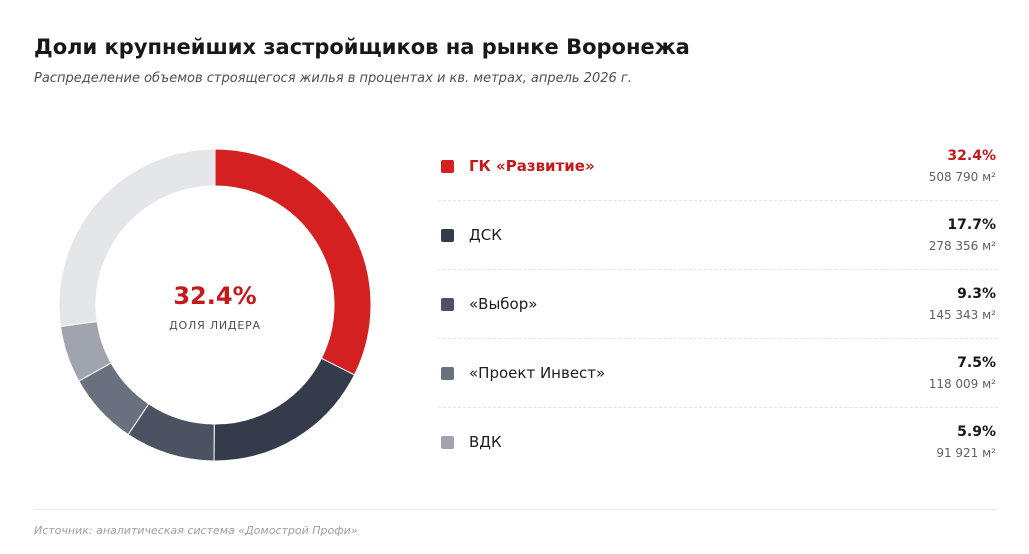 The height and width of the screenshot is (554, 1029). What do you see at coordinates (962, 177) in the screenshot?
I see `legend-area: 508 790 м²` at bounding box center [962, 177].